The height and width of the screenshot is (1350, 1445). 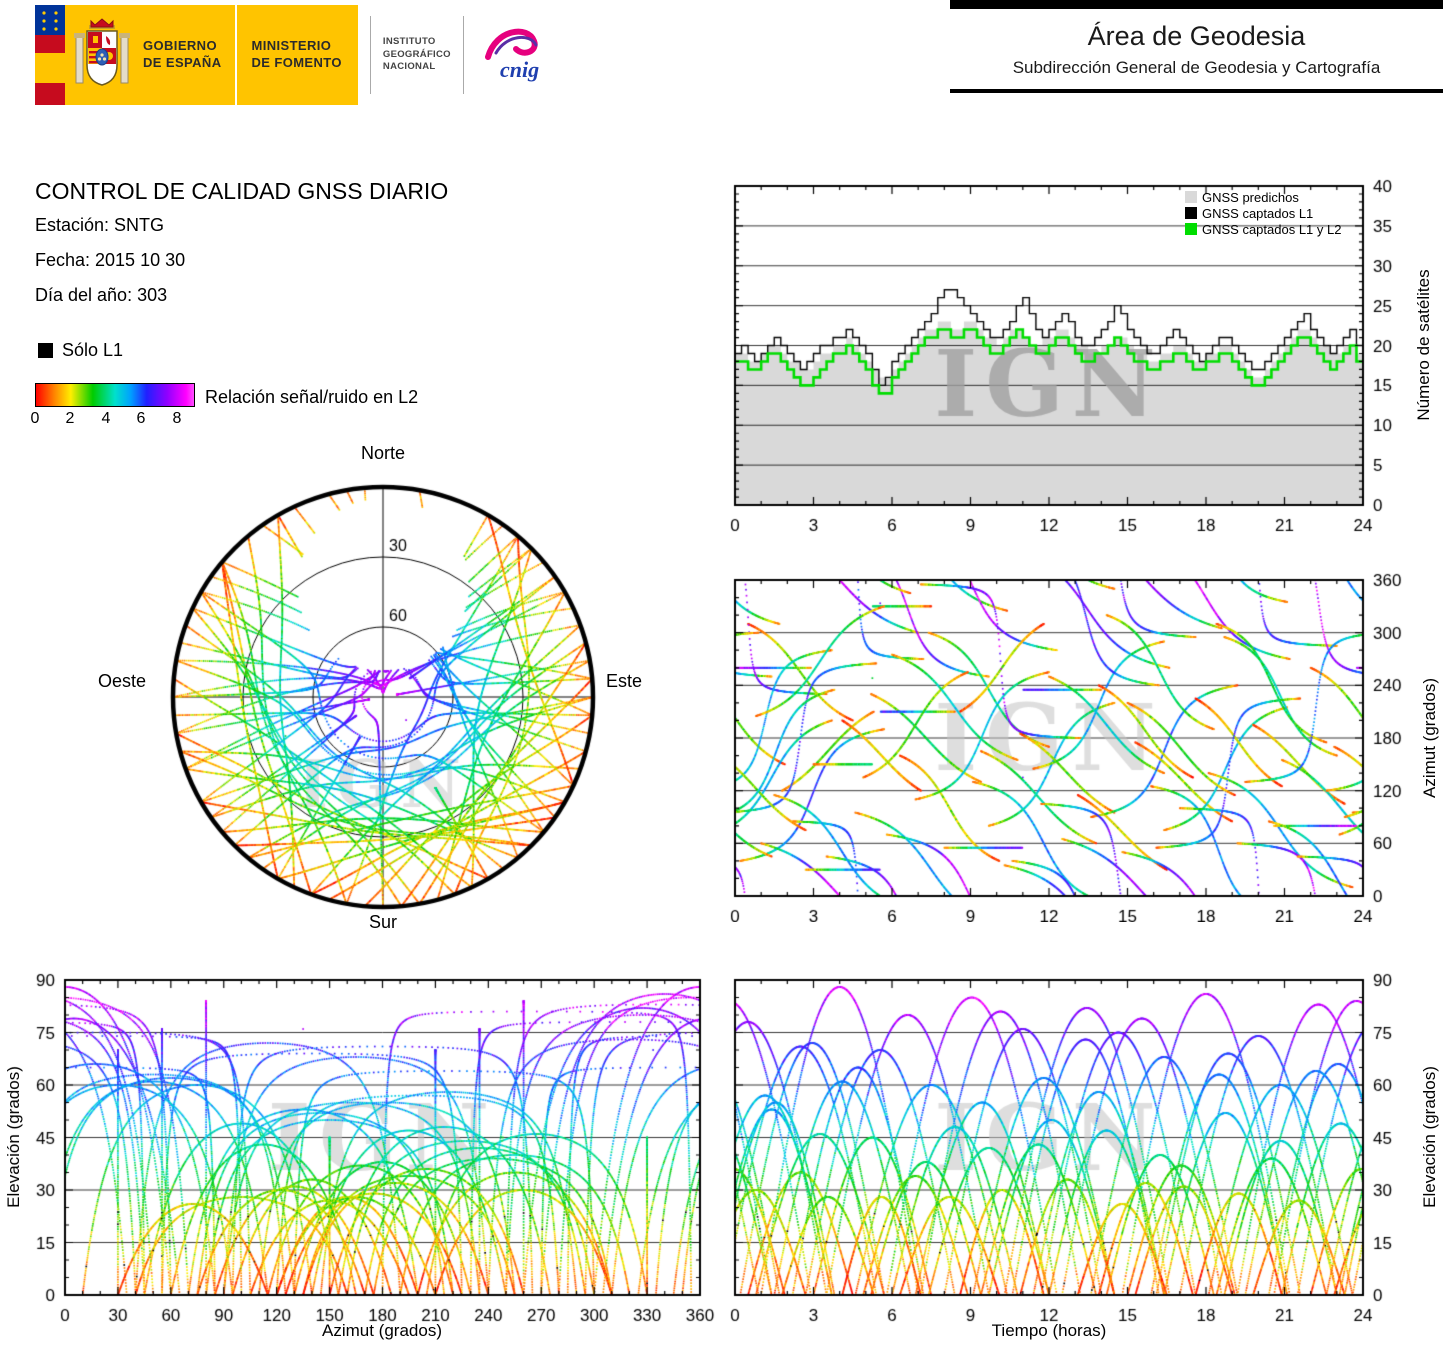 I want to click on instituto-line3: NACIONAL, so click(x=409, y=67).